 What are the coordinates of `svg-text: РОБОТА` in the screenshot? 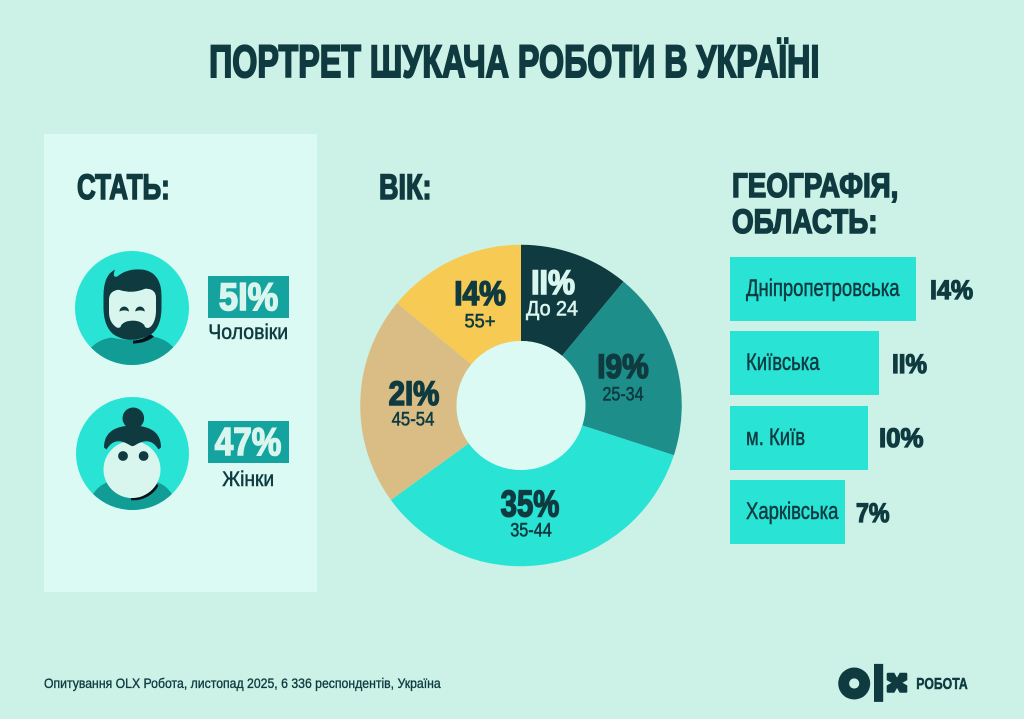 It's located at (942, 684).